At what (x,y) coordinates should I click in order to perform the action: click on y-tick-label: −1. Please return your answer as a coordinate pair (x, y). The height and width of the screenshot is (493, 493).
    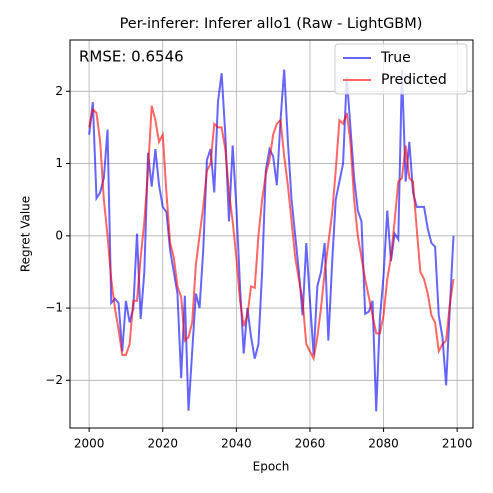
    Looking at the image, I should click on (54, 308).